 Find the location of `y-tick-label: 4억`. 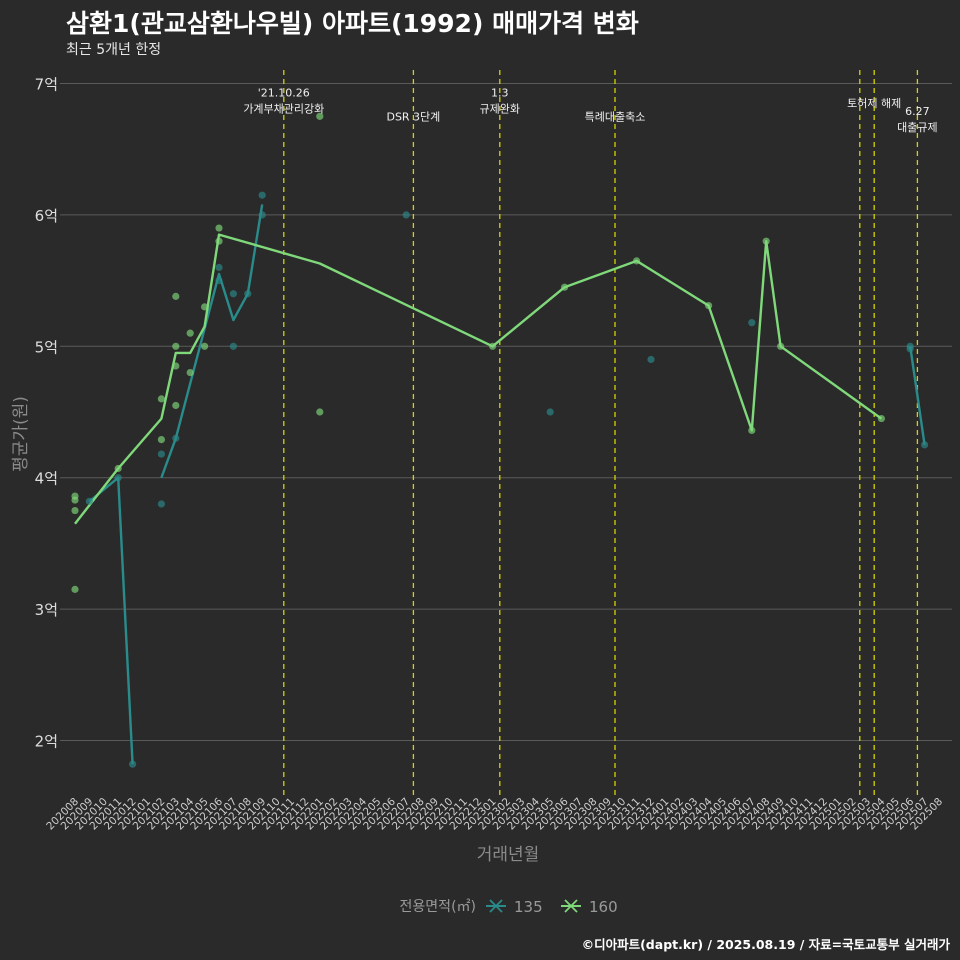

y-tick-label: 4억 is located at coordinates (46, 479).